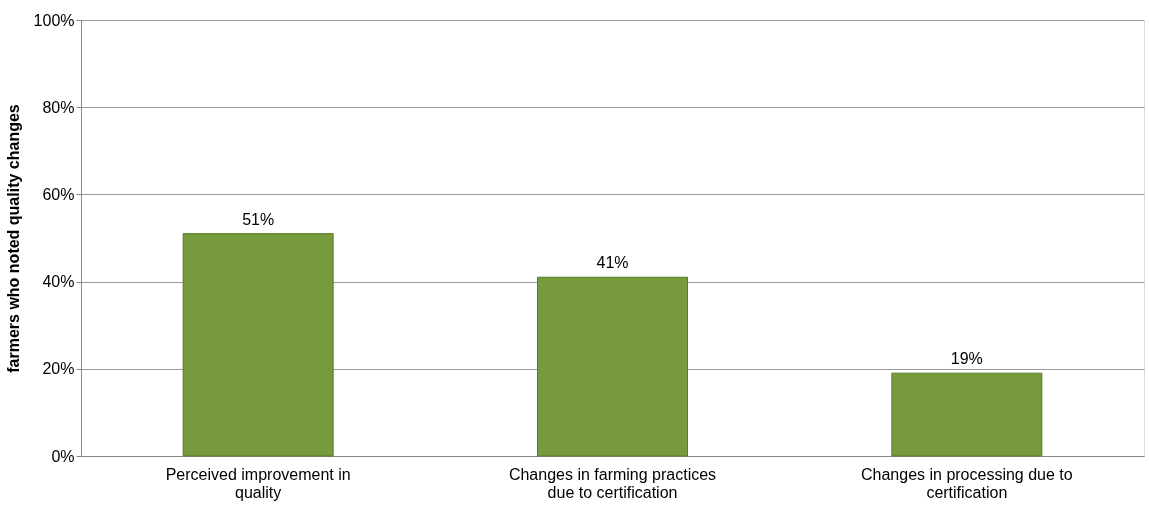 Image resolution: width=1149 pixels, height=505 pixels. I want to click on y-tick-label: 80%, so click(58, 107).